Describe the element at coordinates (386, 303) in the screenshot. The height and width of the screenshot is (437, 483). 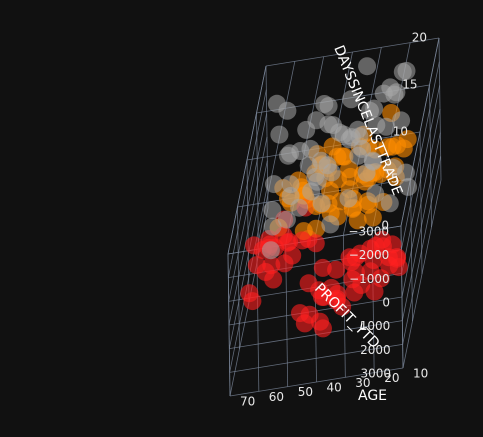
I see `x-tick-label: 0` at that location.